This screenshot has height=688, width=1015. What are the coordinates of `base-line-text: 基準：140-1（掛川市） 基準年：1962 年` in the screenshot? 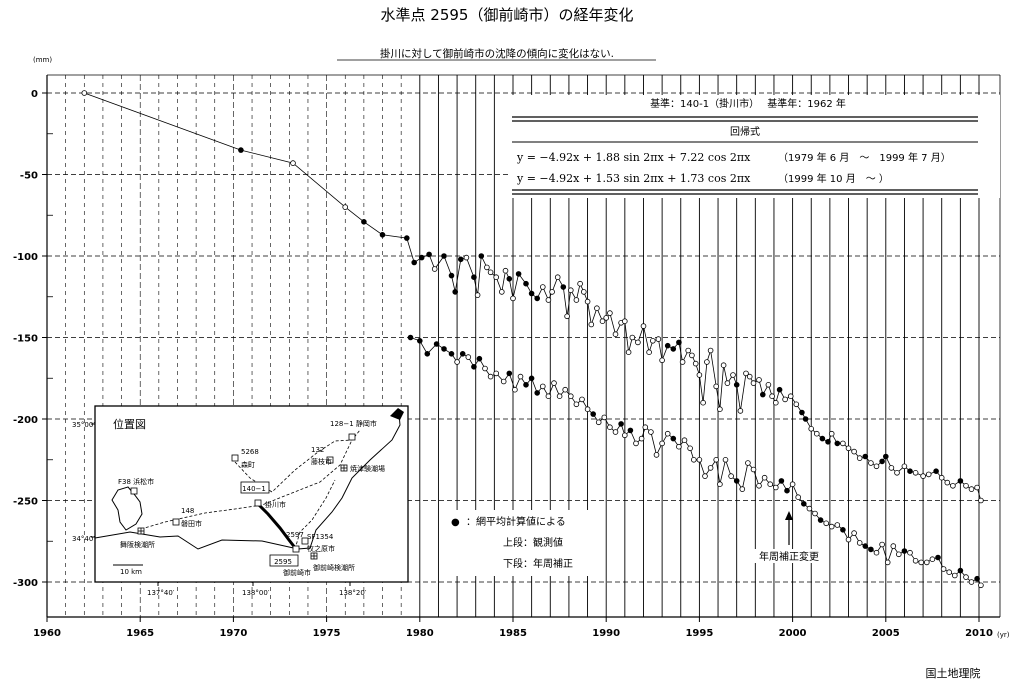 It's located at (748, 103).